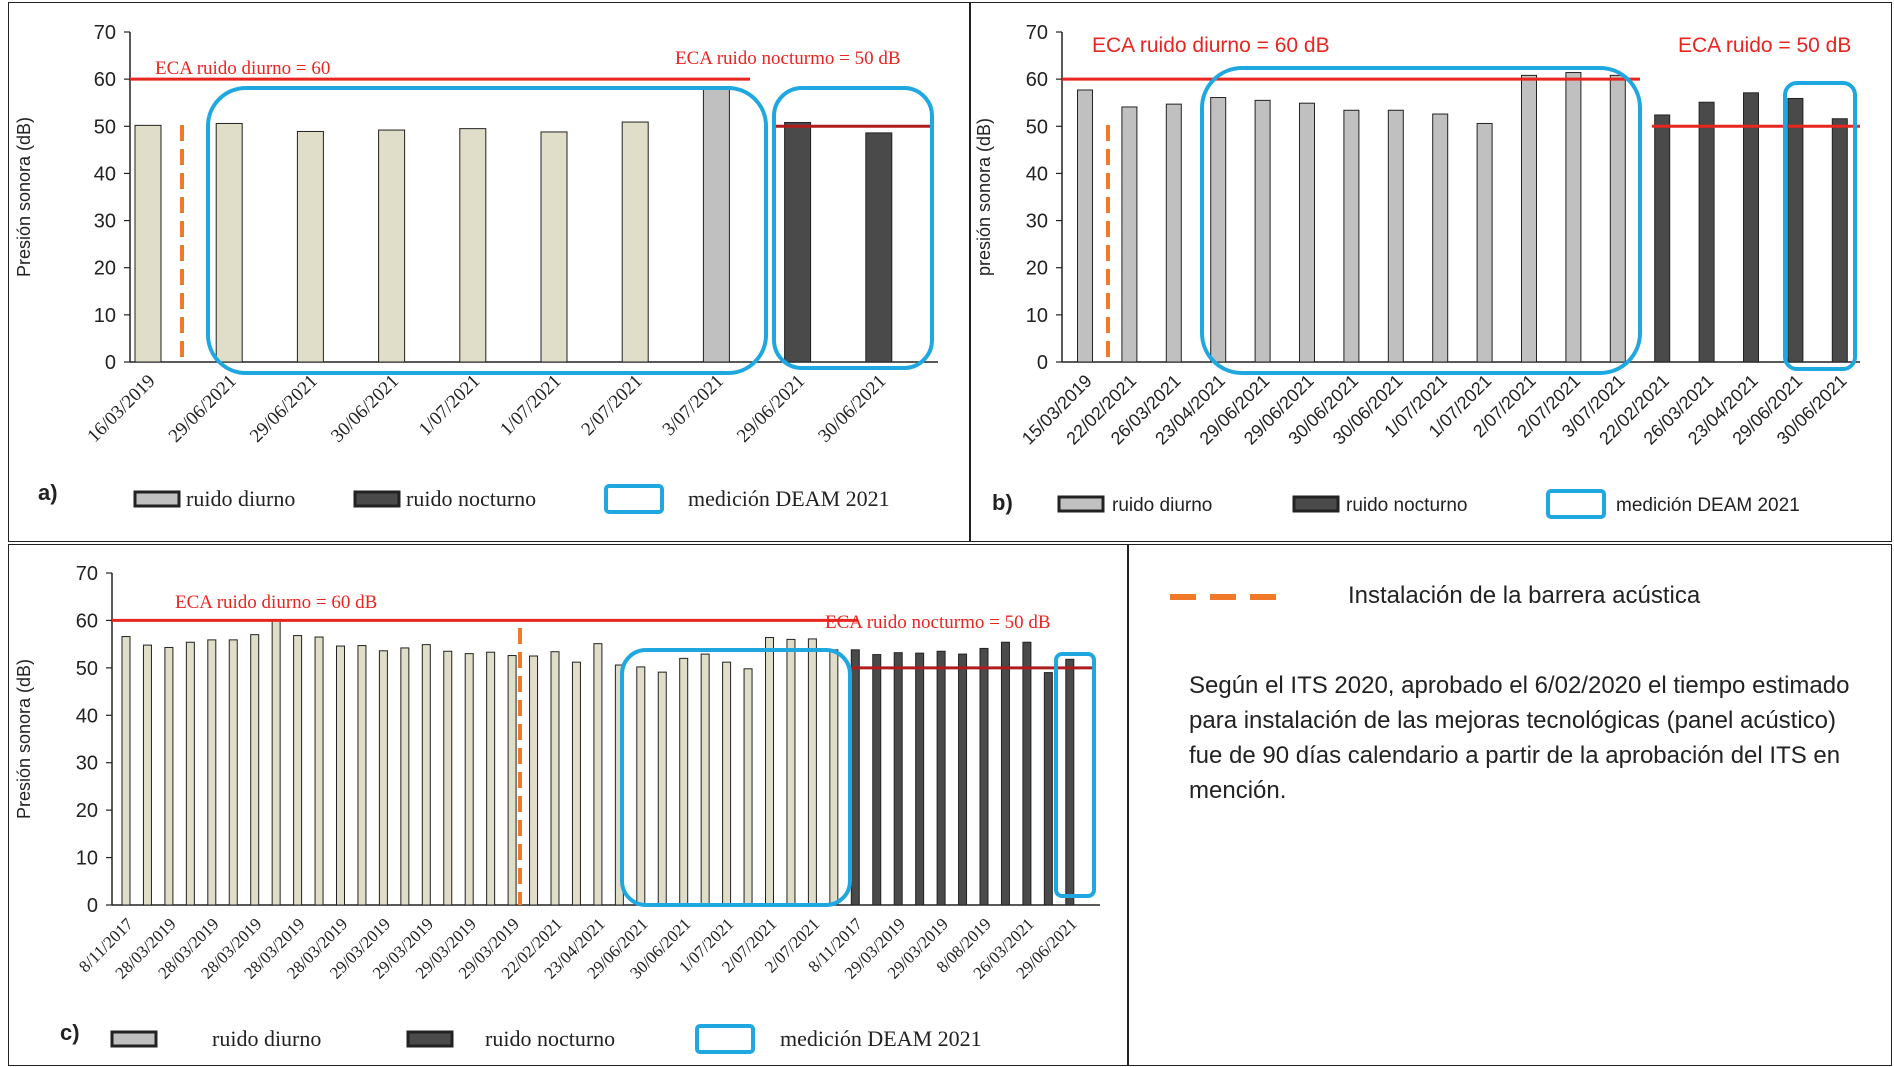 The image size is (1894, 1067). What do you see at coordinates (984, 197) in the screenshot?
I see `y-axis-label: presión sonora (dB)` at bounding box center [984, 197].